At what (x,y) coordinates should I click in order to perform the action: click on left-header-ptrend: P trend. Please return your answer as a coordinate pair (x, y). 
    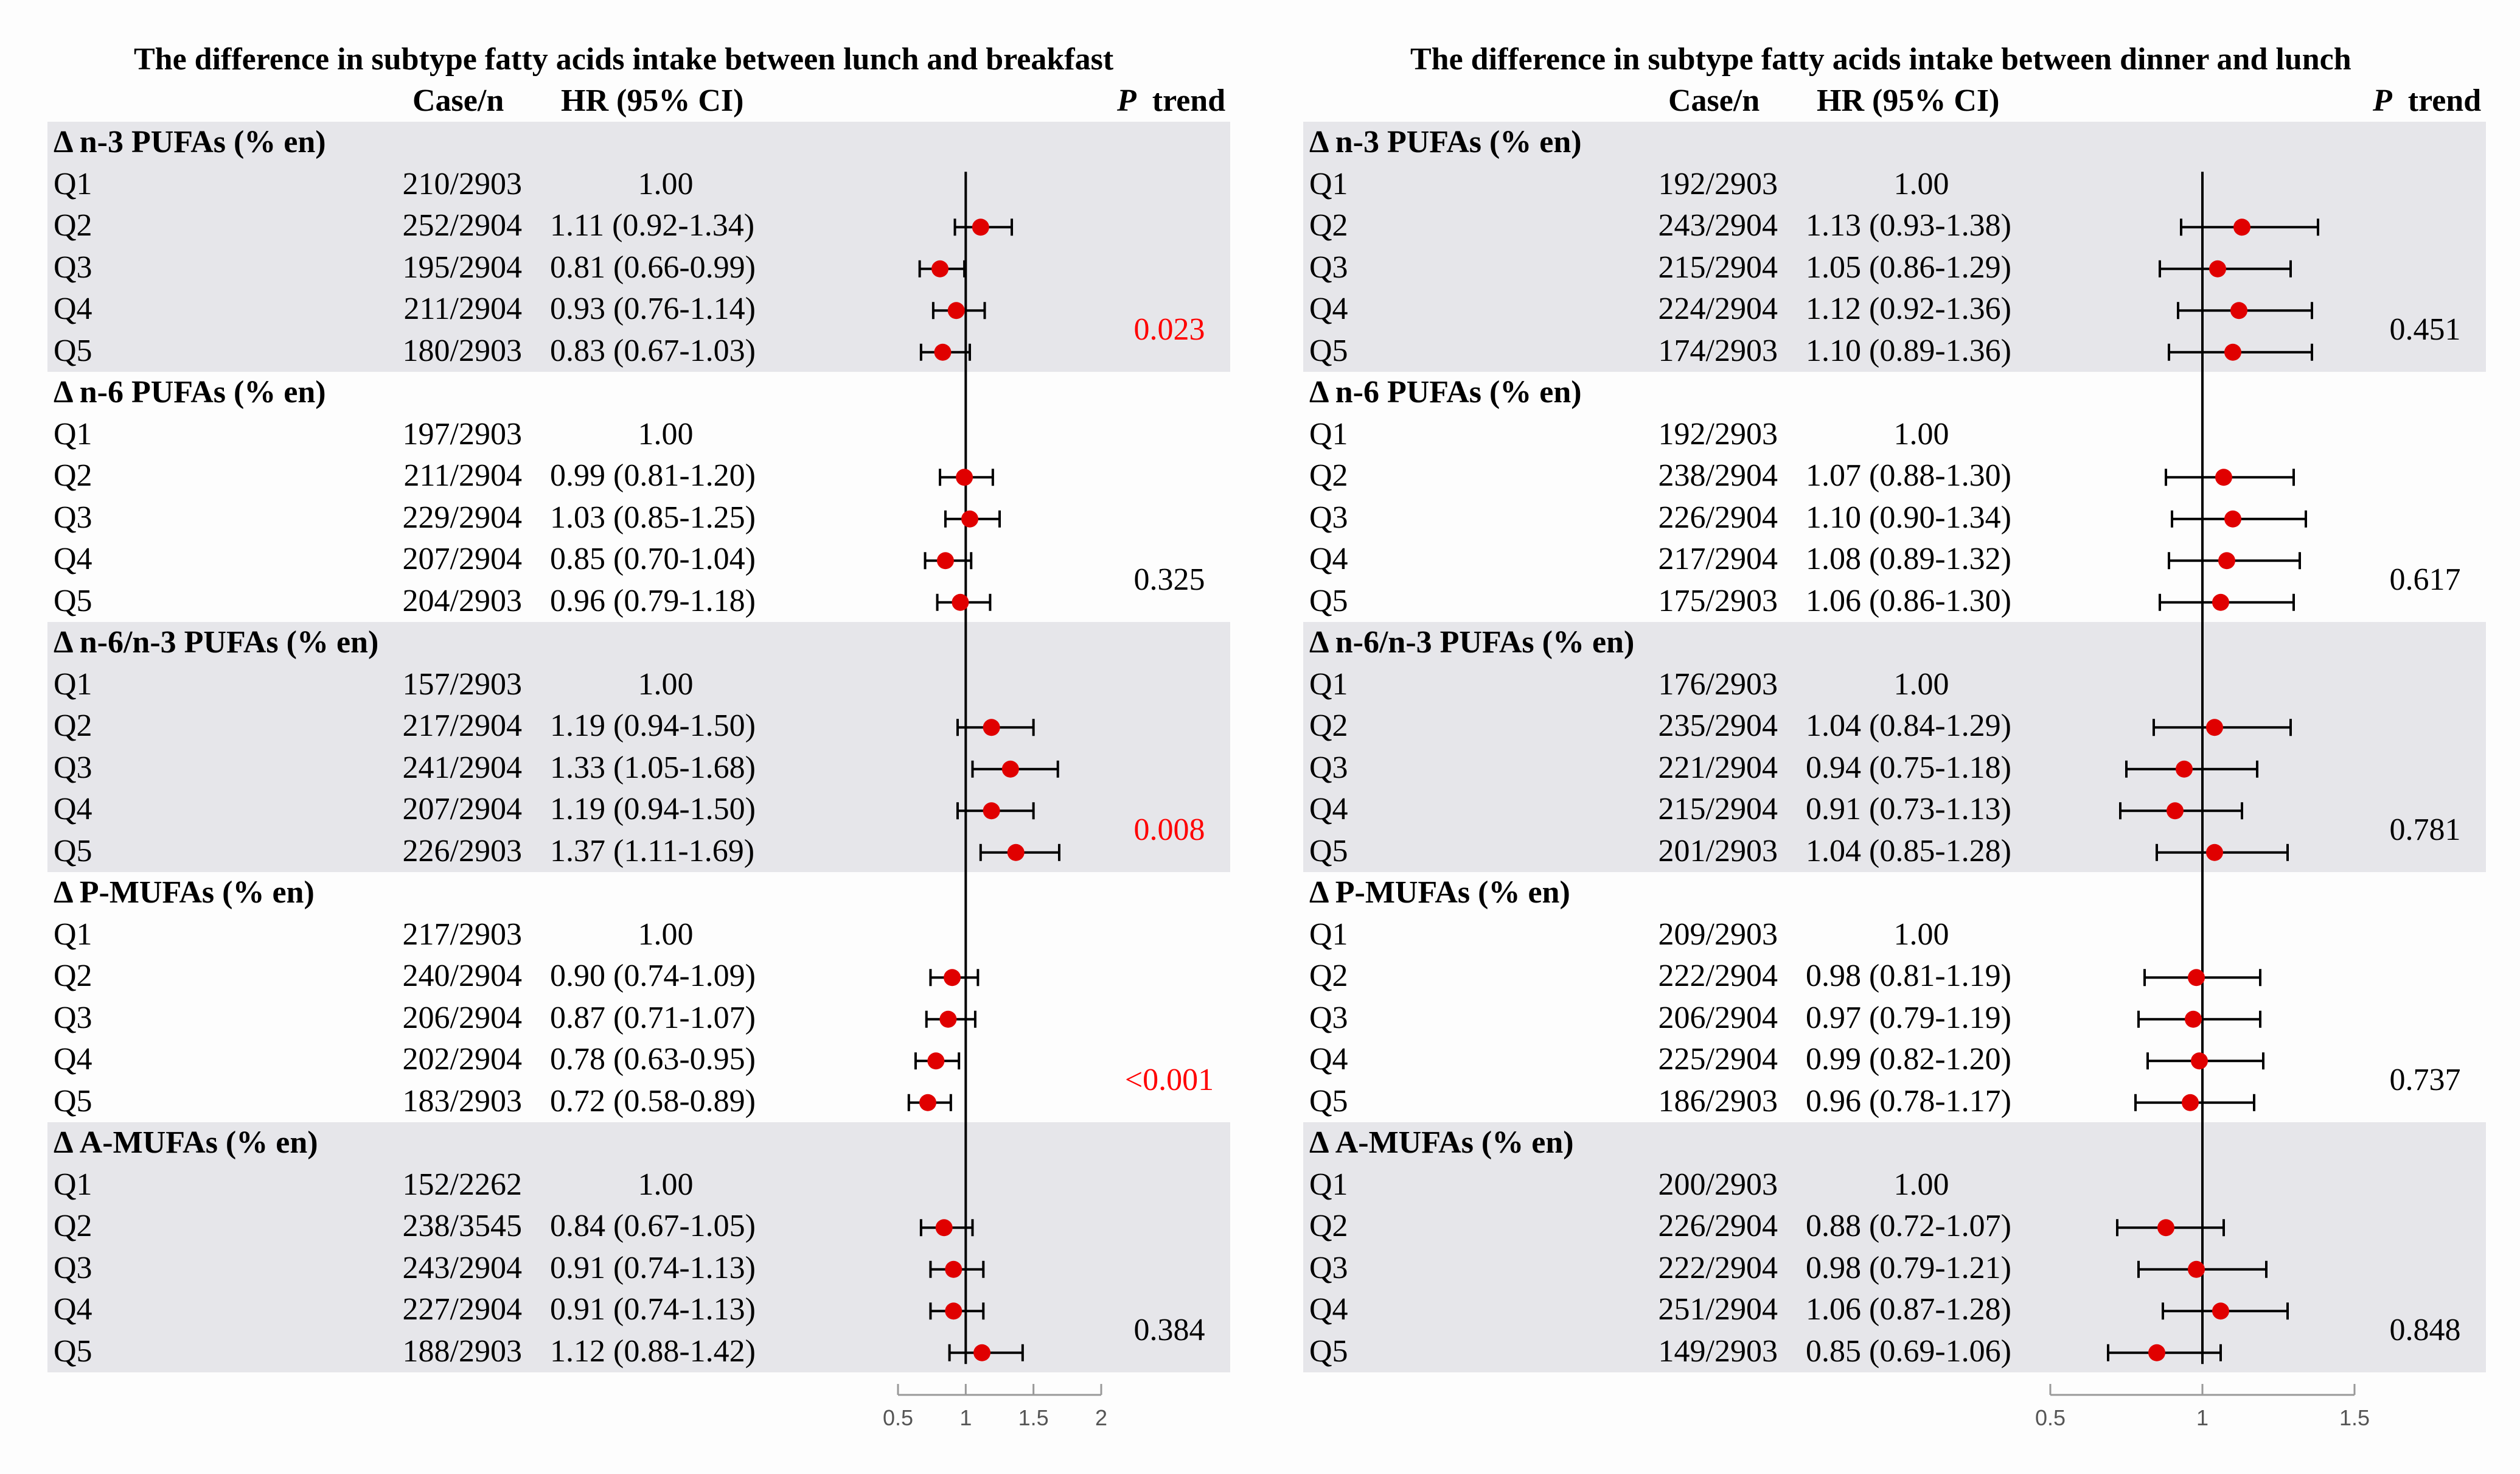
    Looking at the image, I should click on (1171, 101).